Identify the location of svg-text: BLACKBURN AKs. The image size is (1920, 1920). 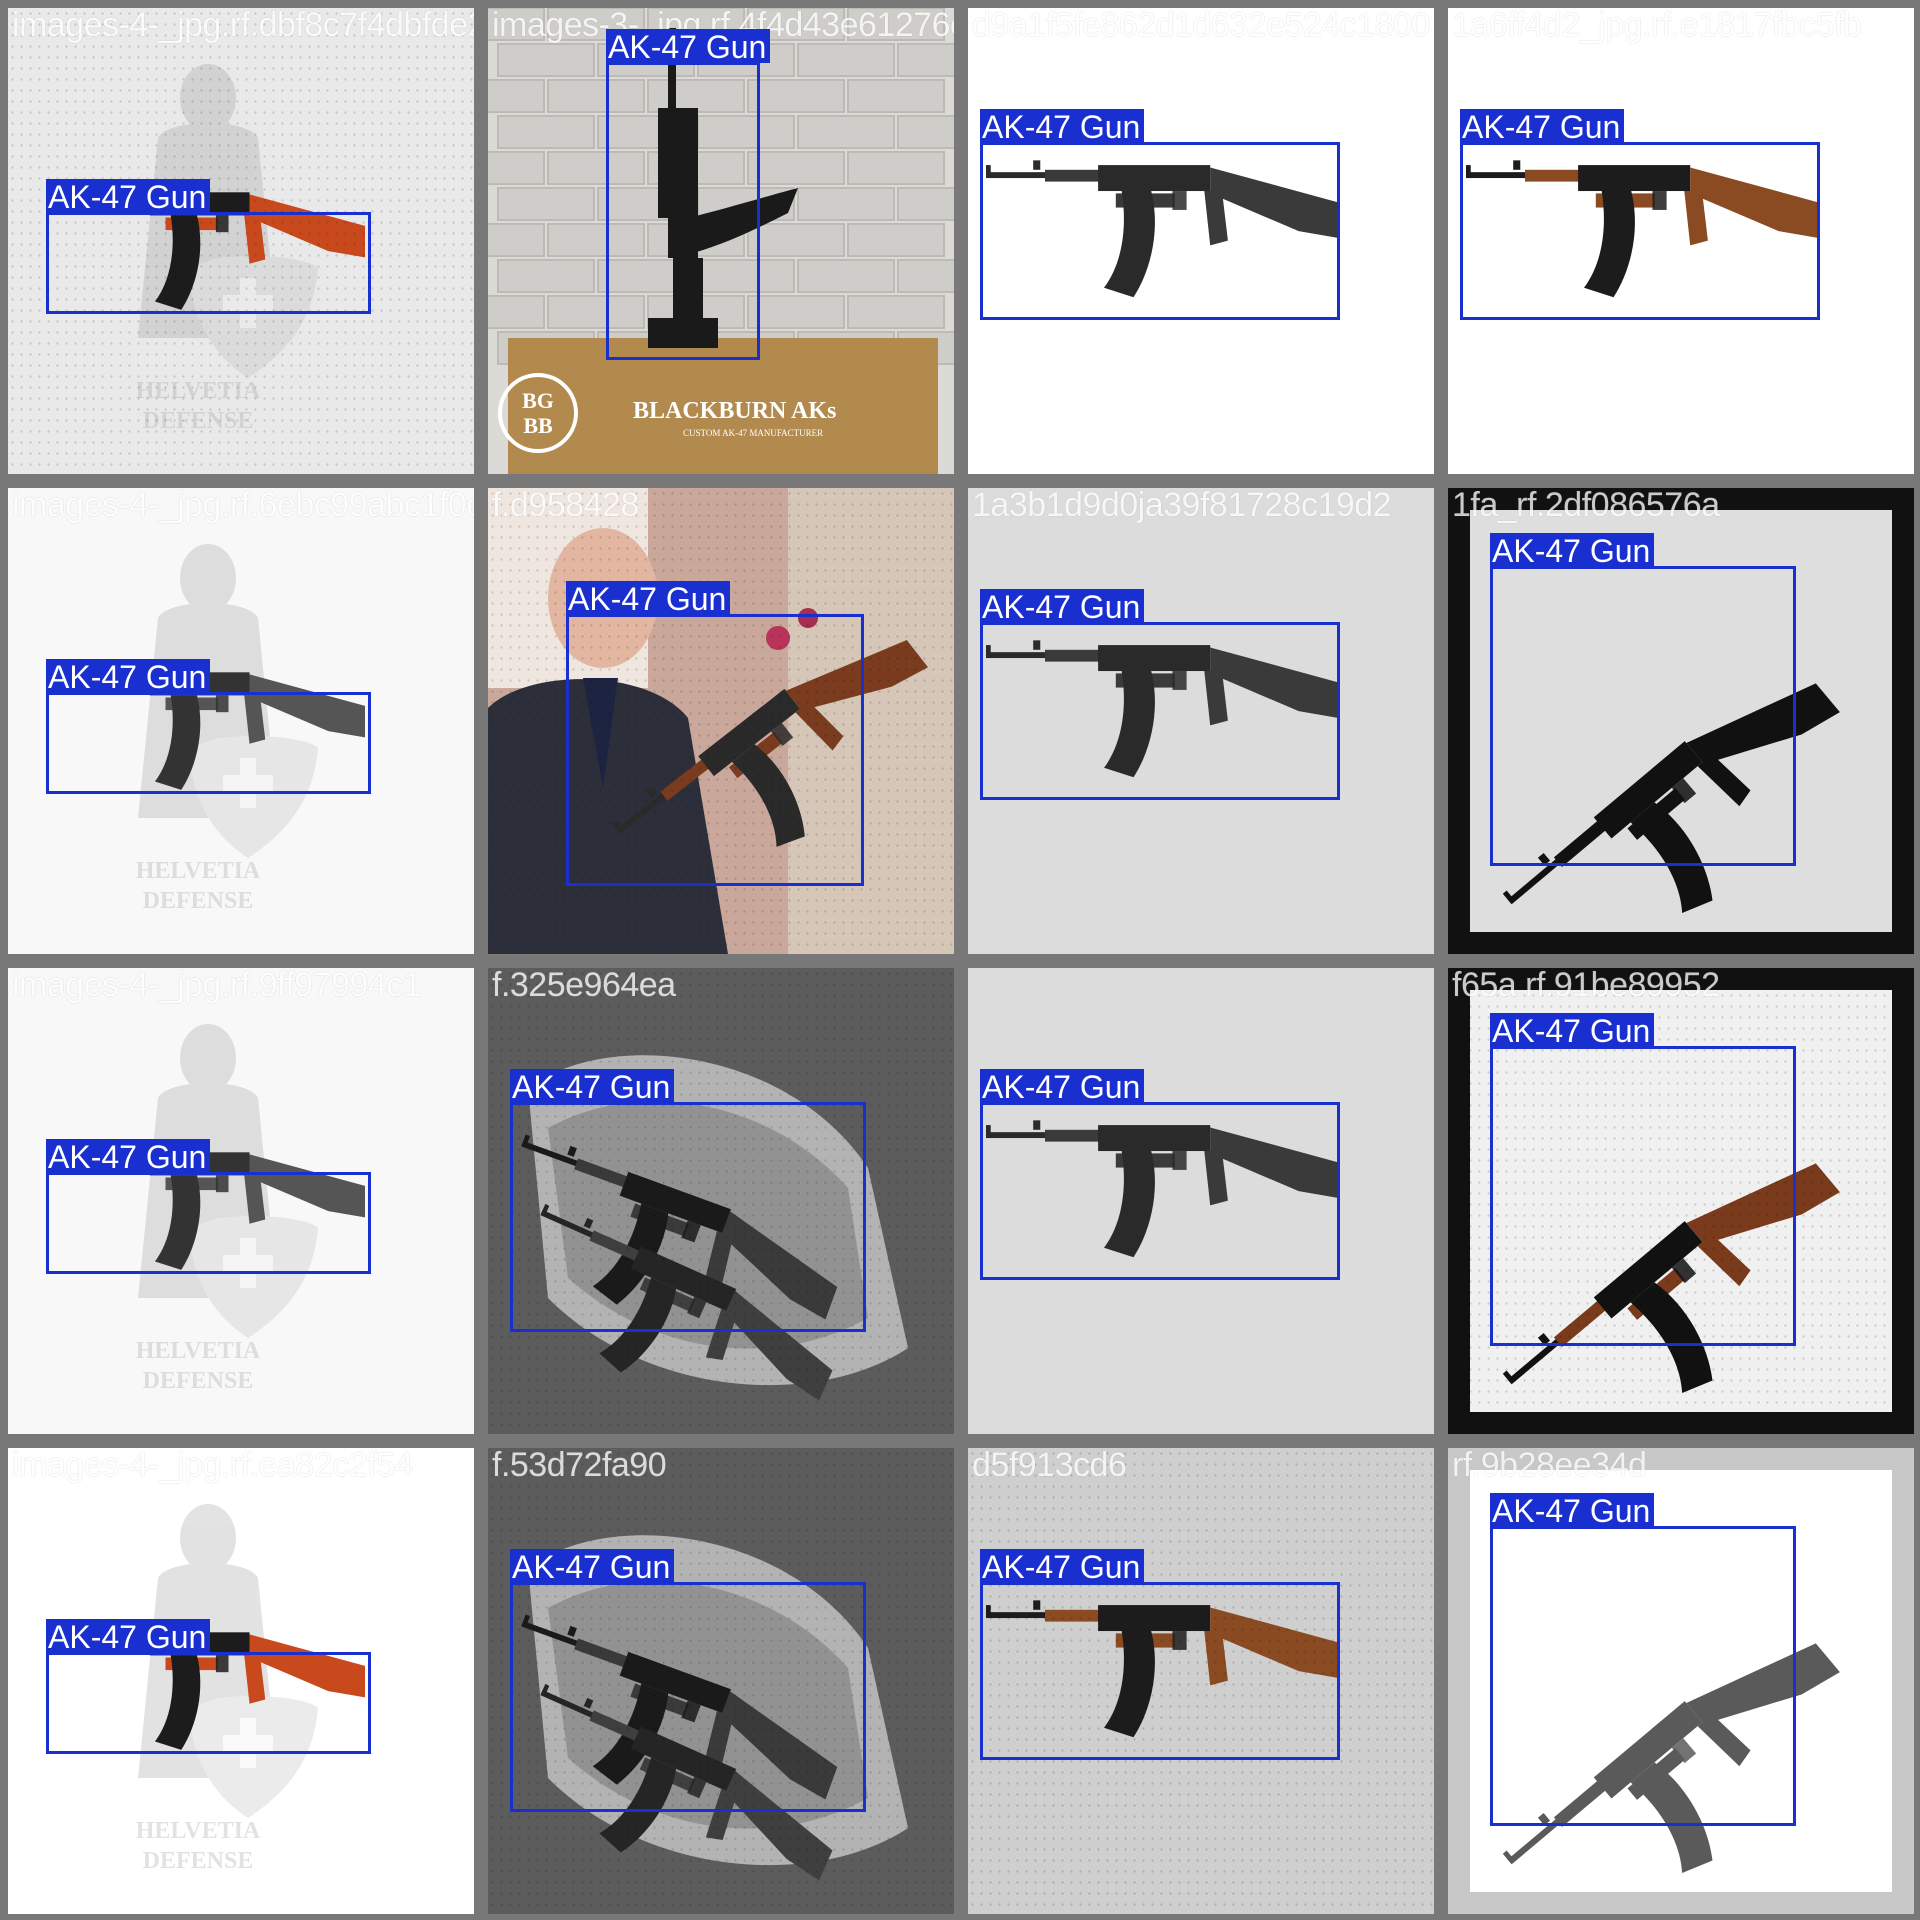
(734, 411).